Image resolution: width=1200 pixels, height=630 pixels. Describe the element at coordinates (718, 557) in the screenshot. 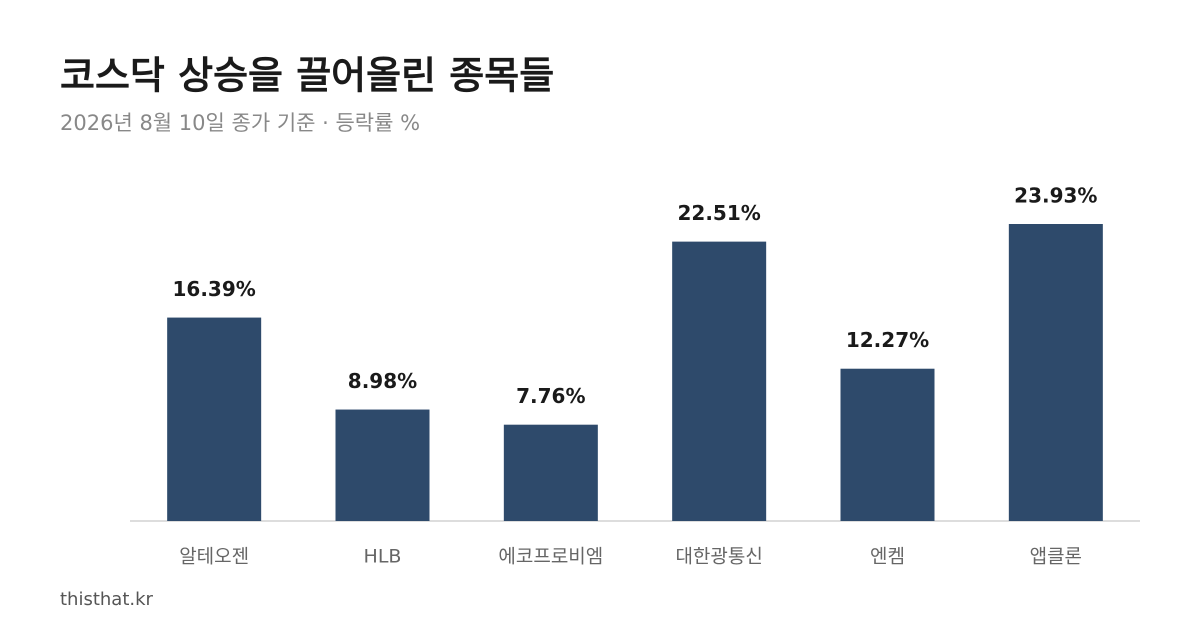

I see `x-tick-label: 대한광통신` at that location.